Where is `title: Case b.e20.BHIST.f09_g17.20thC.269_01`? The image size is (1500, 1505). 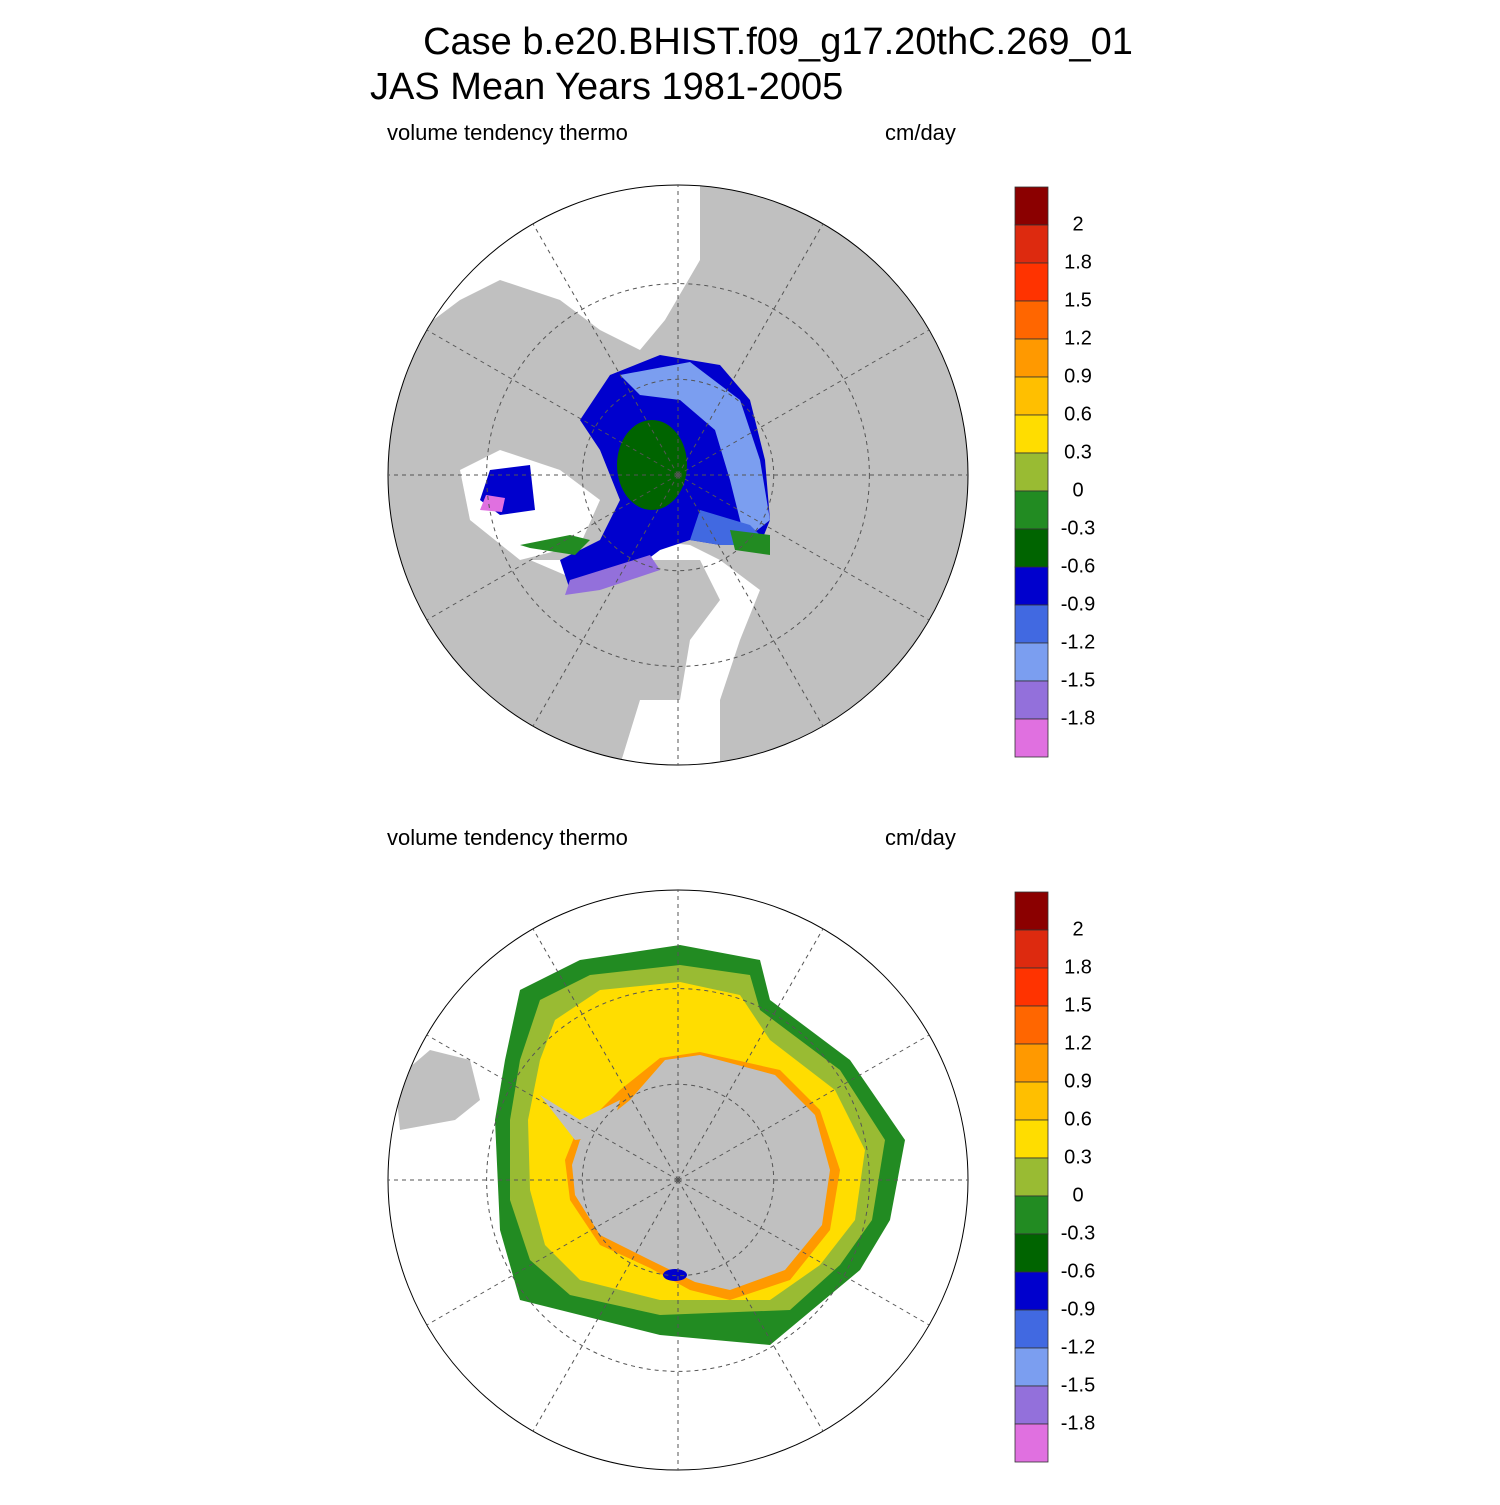 title: Case b.e20.BHIST.f09_g17.20thC.269_01 is located at coordinates (778, 42).